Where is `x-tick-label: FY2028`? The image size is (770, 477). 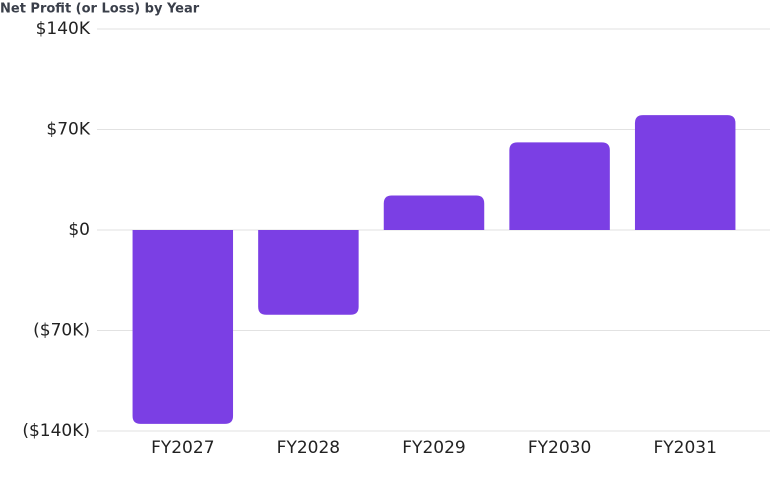 x-tick-label: FY2028 is located at coordinates (308, 448).